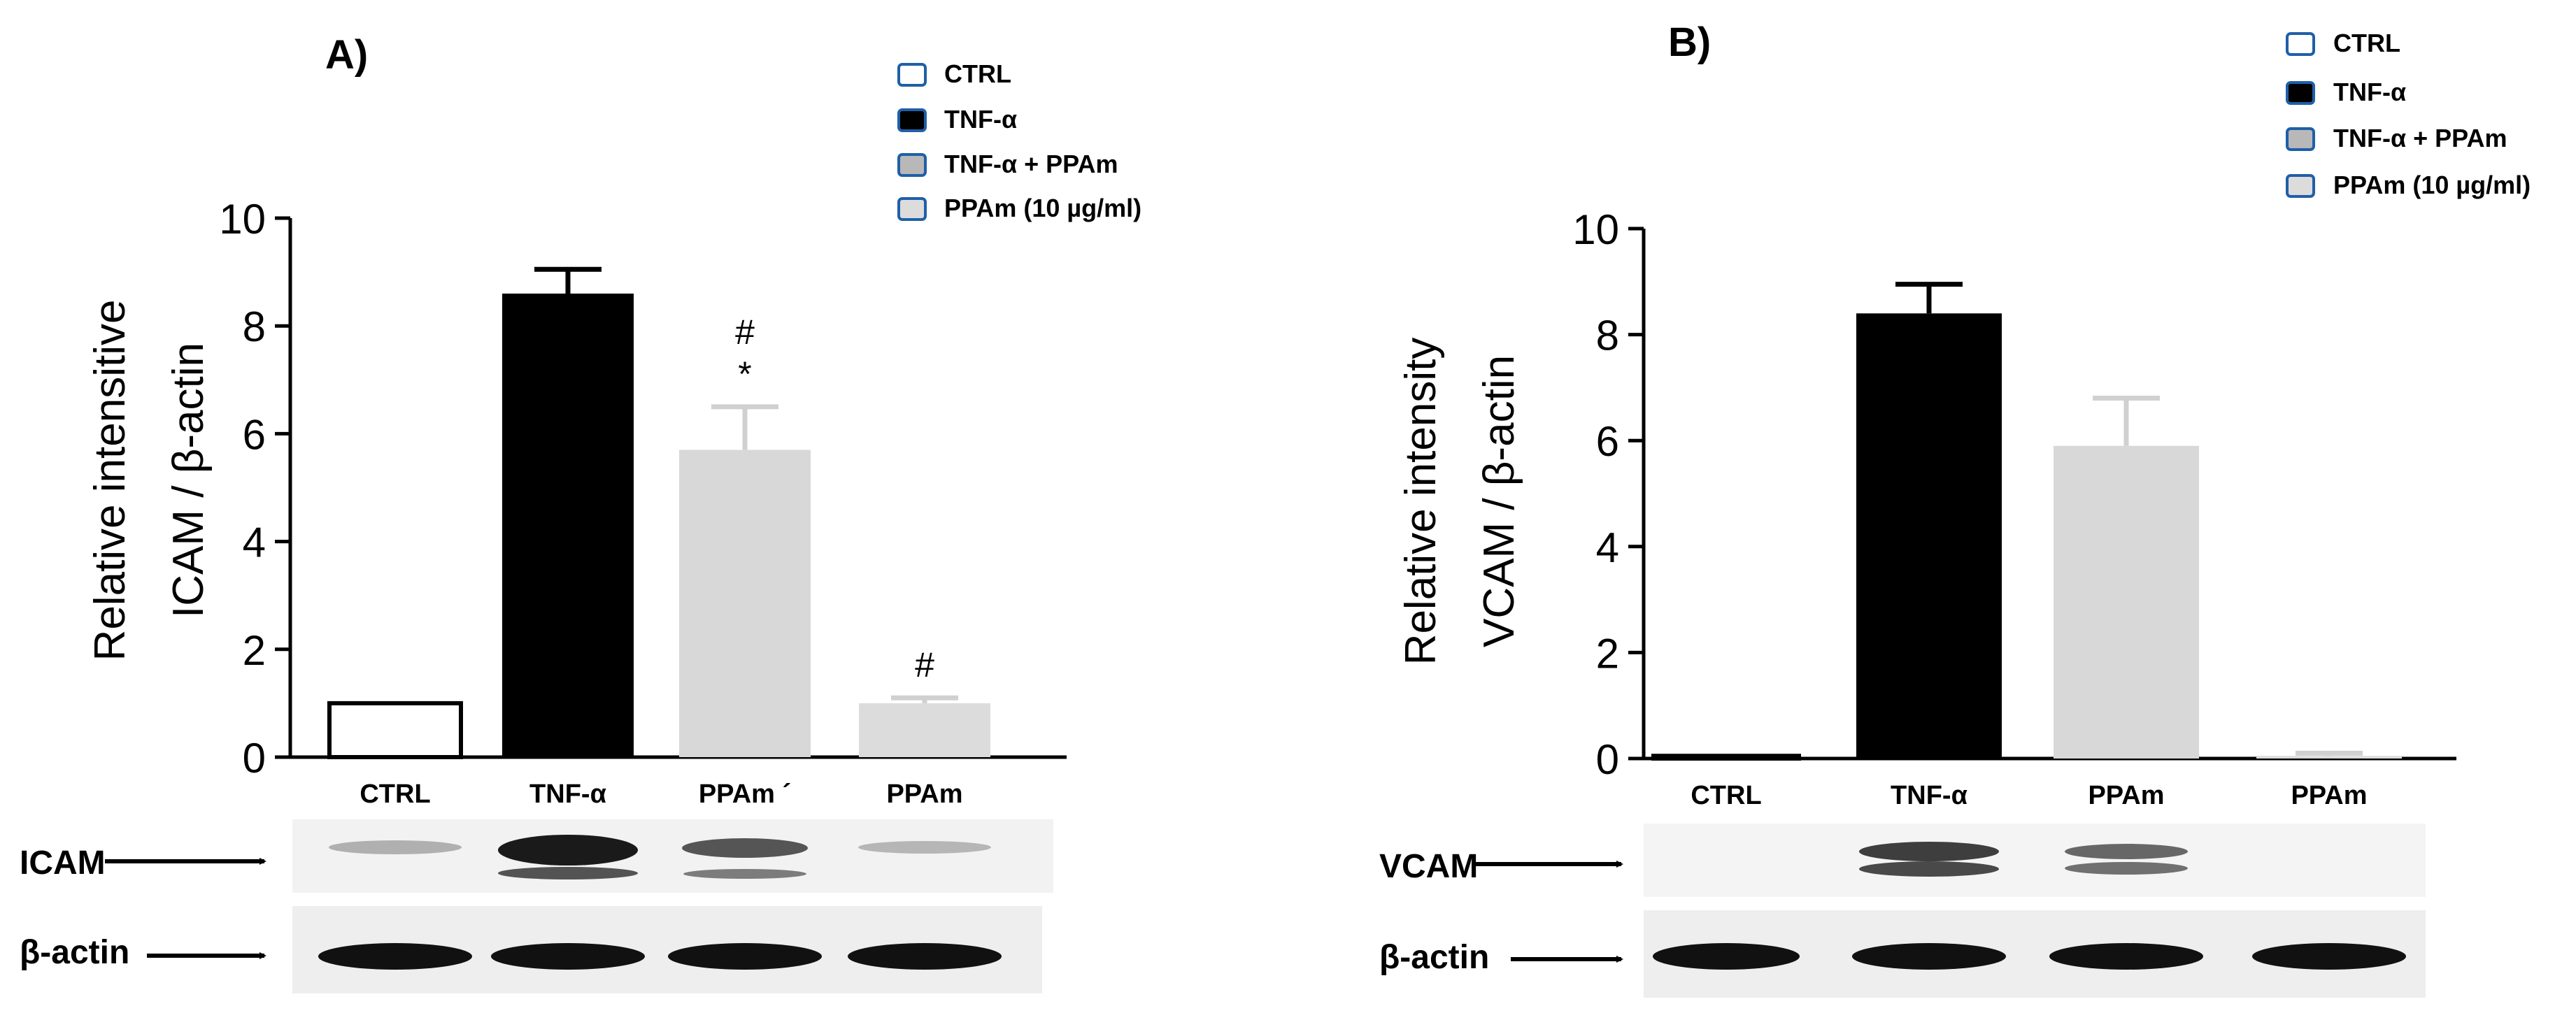  Describe the element at coordinates (254, 434) in the screenshot. I see `chart-a-ytick-label: 6` at that location.